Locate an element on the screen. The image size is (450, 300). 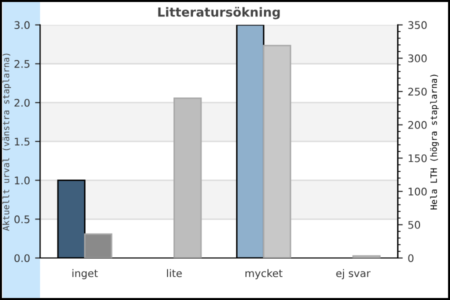
chart-title: Litteratursökning is located at coordinates (219, 13).